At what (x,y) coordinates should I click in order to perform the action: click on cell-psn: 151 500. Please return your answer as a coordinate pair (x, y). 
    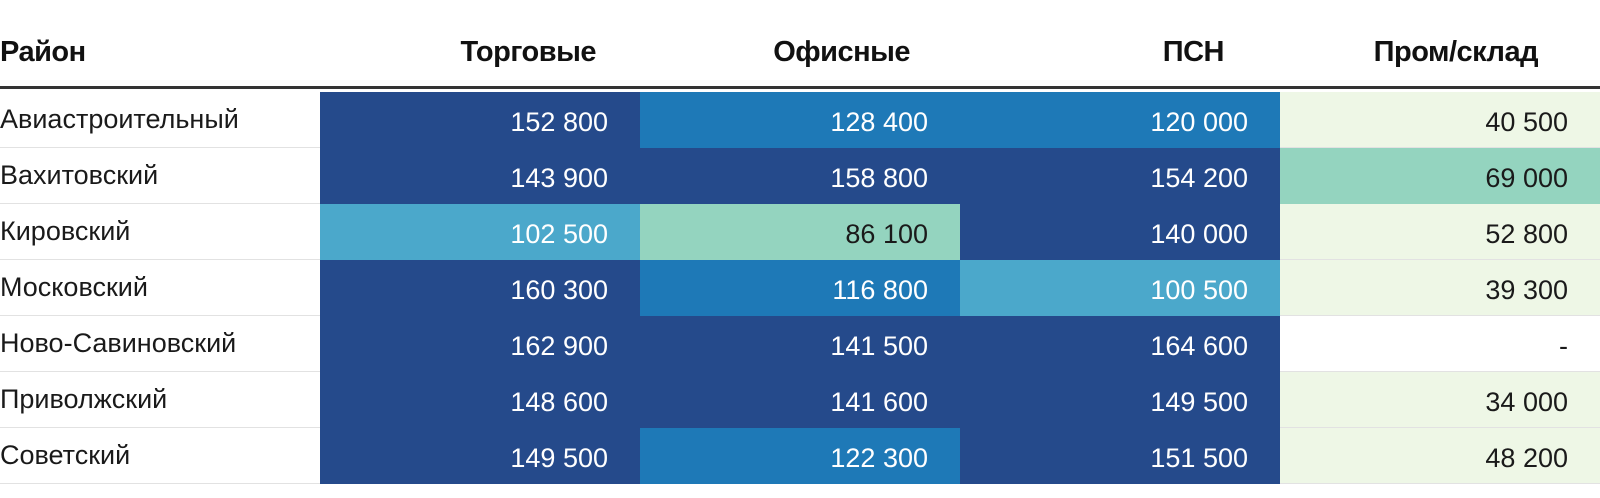
    Looking at the image, I should click on (1120, 456).